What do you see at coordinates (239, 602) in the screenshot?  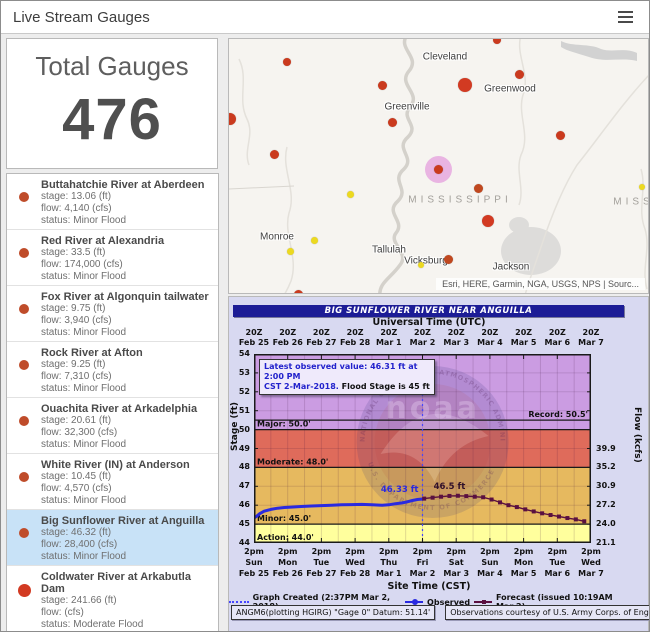 I see `graph-created-line-icon` at bounding box center [239, 602].